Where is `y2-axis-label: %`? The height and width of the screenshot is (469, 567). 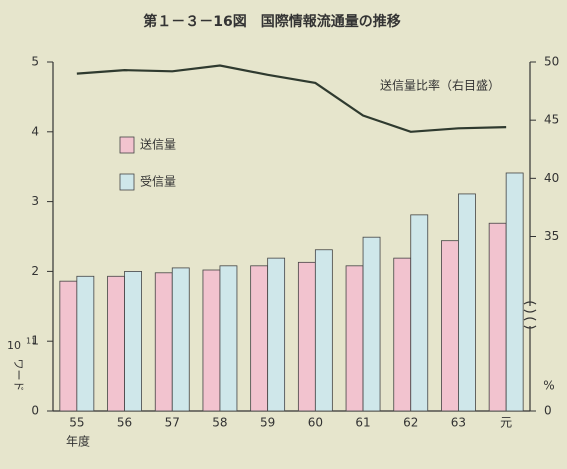
y2-axis-label: % is located at coordinates (548, 386).